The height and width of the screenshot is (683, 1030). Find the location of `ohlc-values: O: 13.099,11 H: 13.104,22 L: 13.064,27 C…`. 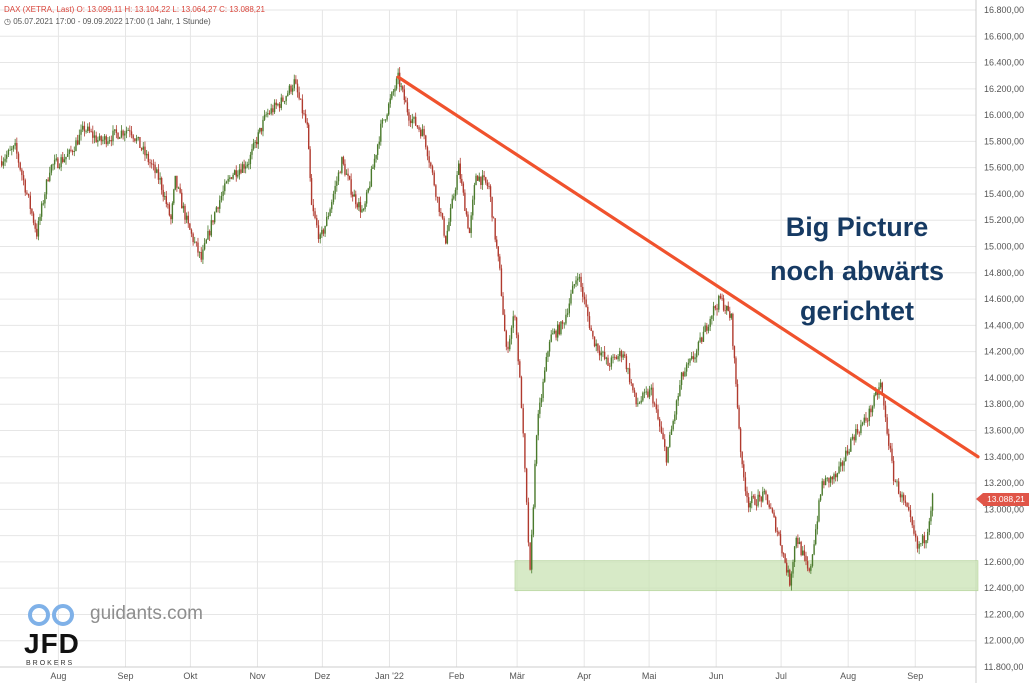

ohlc-values: O: 13.099,11 H: 13.104,22 L: 13.064,27 C… is located at coordinates (170, 9).